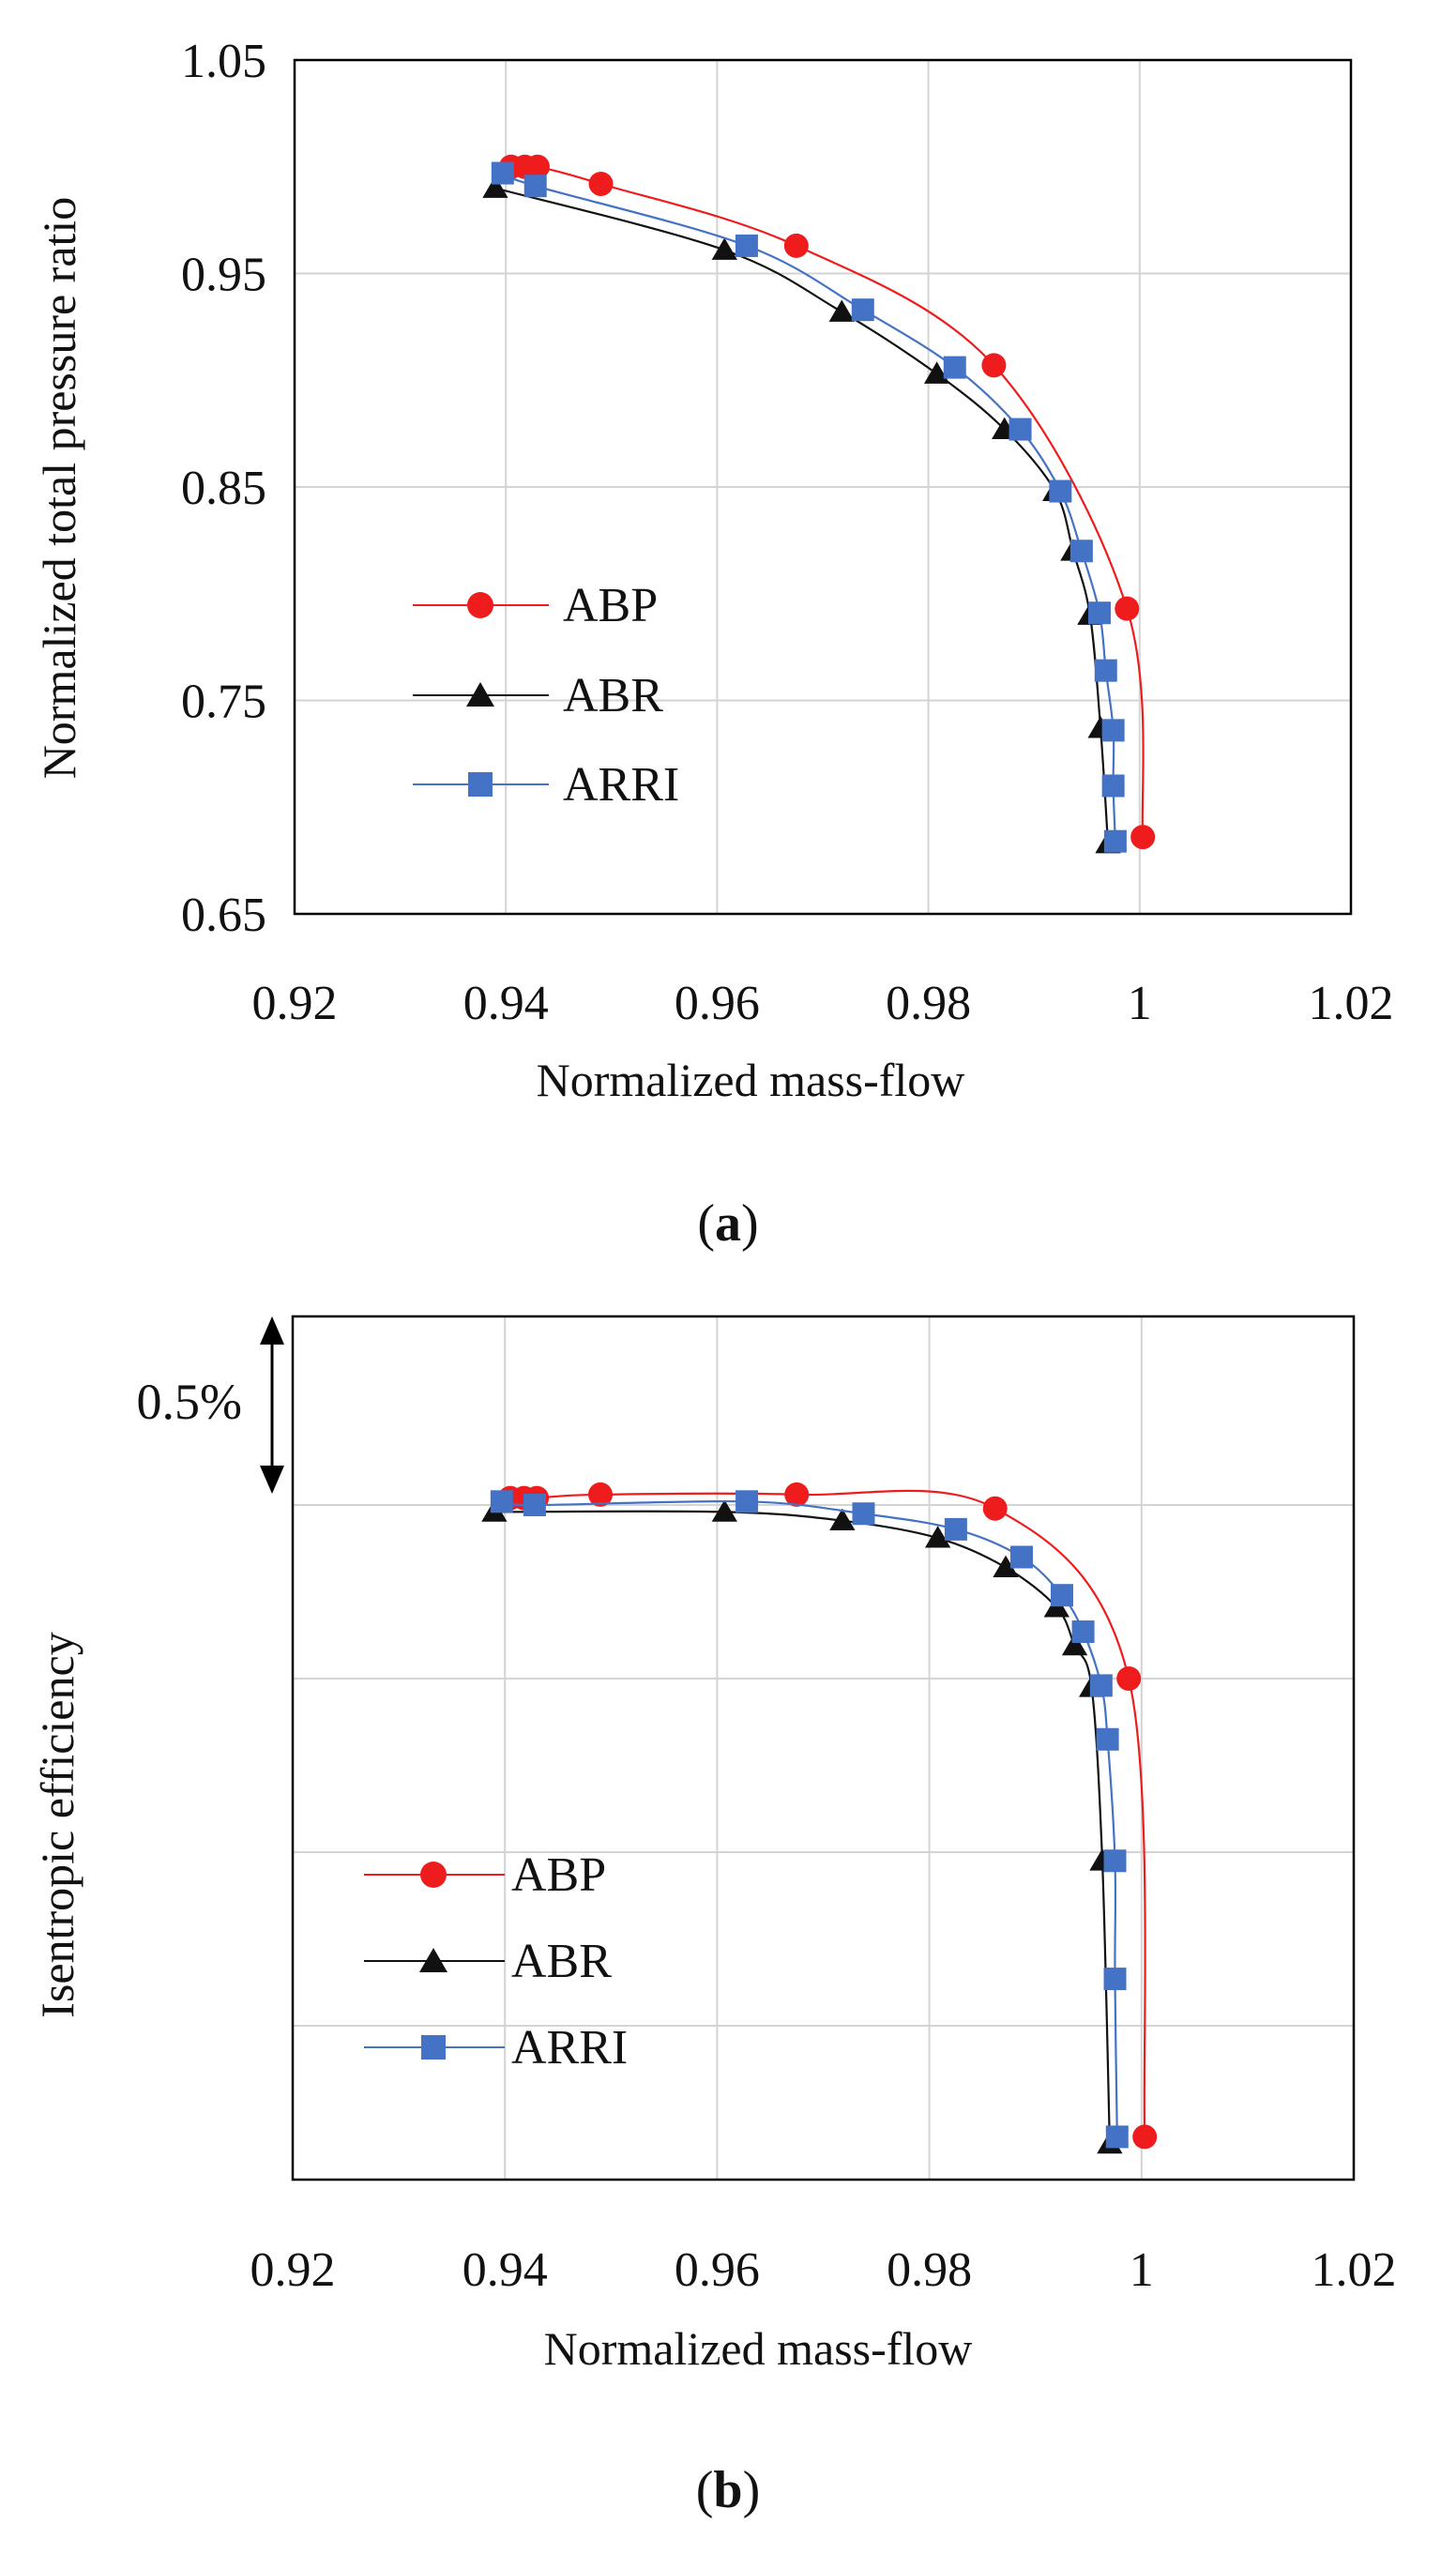  I want to click on b-x-tick-label: 0.98, so click(929, 2270).